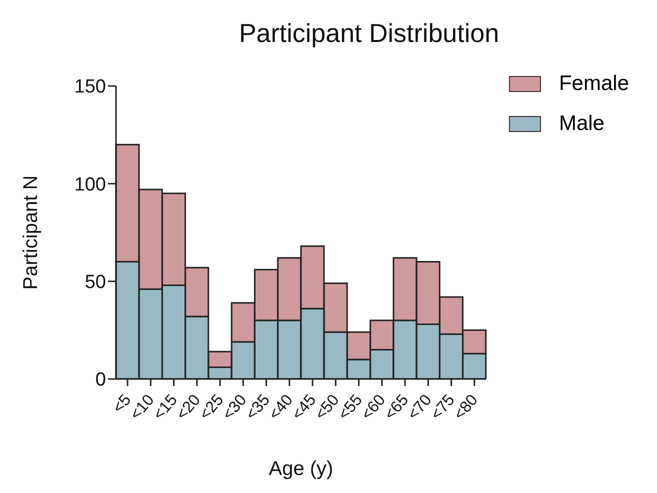 This screenshot has width=657, height=493. Describe the element at coordinates (369, 33) in the screenshot. I see `chart-title: Participant Distribution` at that location.